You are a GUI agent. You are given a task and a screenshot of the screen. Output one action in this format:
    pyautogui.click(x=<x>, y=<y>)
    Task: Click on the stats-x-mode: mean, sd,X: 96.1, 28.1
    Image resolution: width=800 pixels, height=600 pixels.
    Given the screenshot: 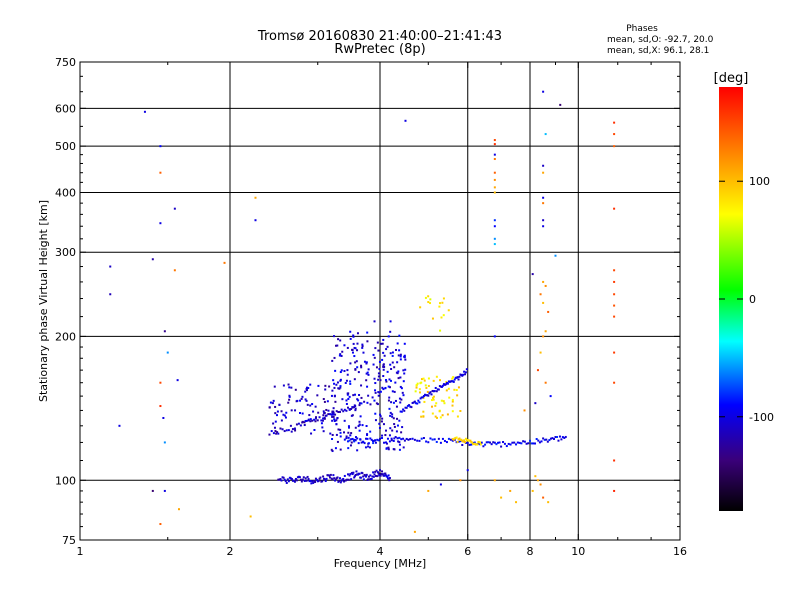 What is the action you would take?
    pyautogui.click(x=658, y=51)
    